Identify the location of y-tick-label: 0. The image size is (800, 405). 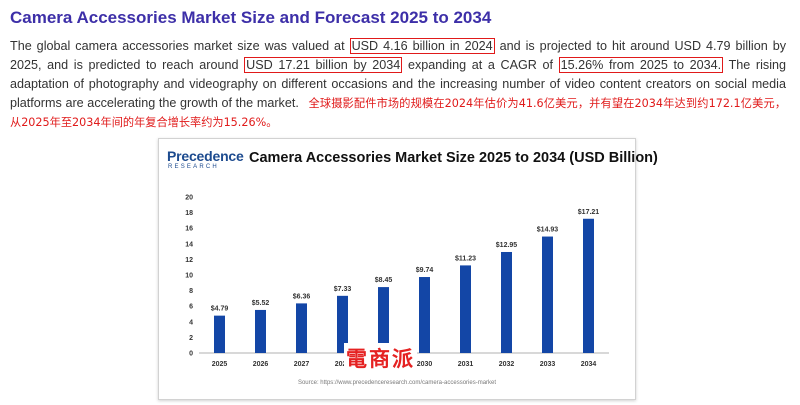
(191, 354).